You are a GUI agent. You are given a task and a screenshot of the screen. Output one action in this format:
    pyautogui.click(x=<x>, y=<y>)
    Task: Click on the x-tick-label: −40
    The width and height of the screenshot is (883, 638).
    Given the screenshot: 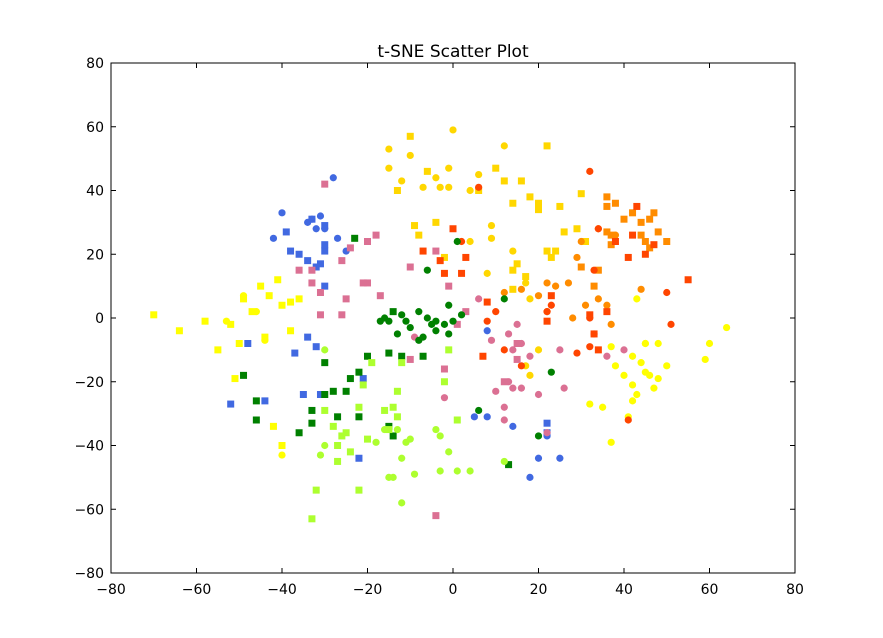 What is the action you would take?
    pyautogui.click(x=282, y=590)
    